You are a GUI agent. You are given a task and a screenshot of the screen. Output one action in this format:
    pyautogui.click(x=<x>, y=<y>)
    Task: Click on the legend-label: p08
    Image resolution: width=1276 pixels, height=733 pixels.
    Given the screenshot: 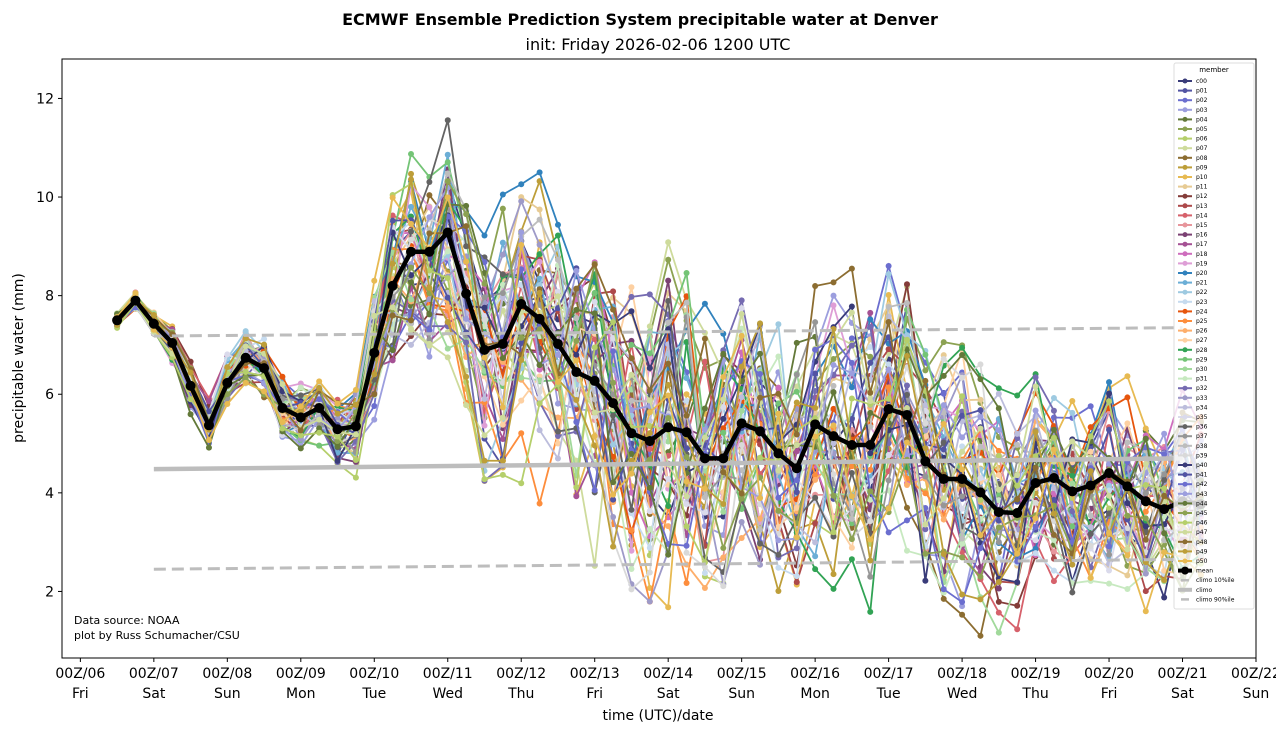 What is the action you would take?
    pyautogui.click(x=1202, y=158)
    